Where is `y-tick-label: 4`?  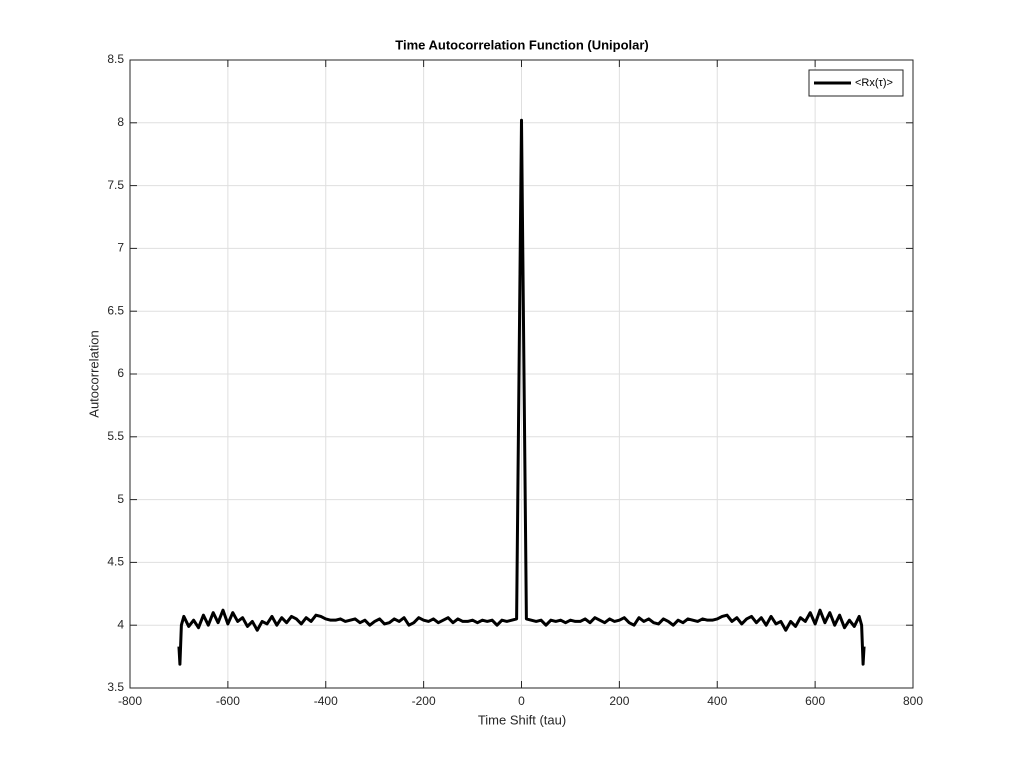
y-tick-label: 4 is located at coordinates (120, 624).